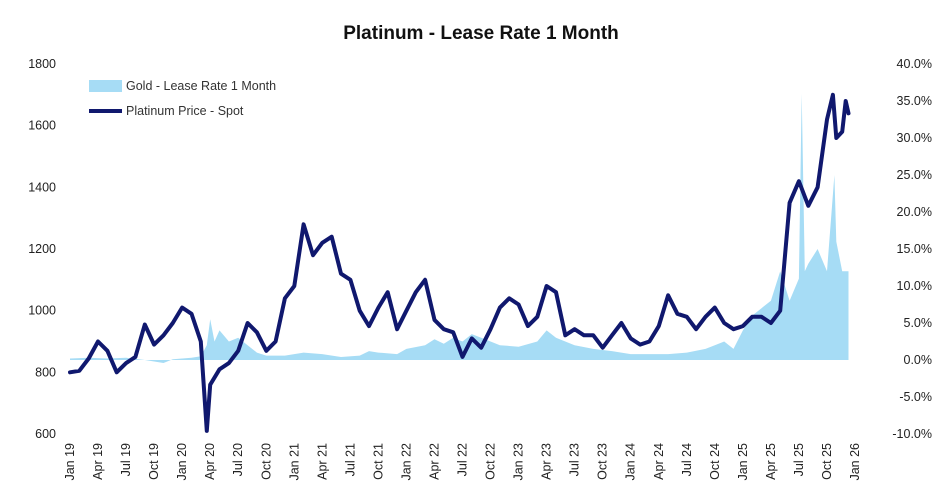 The image size is (945, 494). I want to click on right-axis-tick-label: -5.0%, so click(915, 397).